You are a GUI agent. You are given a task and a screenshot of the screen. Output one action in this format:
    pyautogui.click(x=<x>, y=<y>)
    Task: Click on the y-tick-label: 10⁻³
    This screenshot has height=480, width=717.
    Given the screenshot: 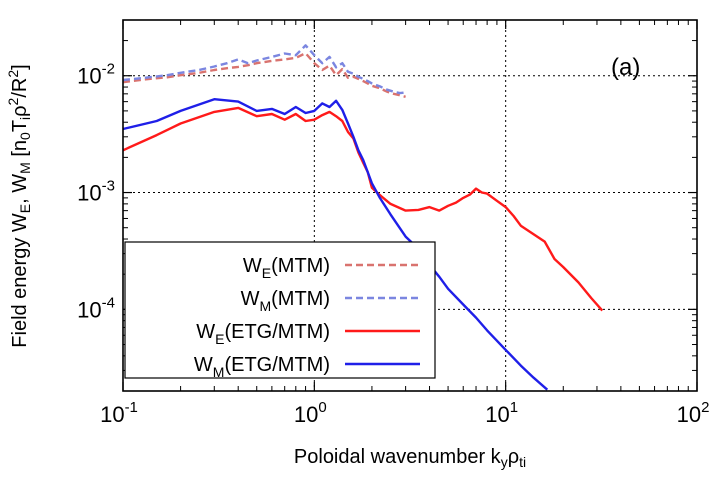 What is the action you would take?
    pyautogui.click(x=96, y=192)
    